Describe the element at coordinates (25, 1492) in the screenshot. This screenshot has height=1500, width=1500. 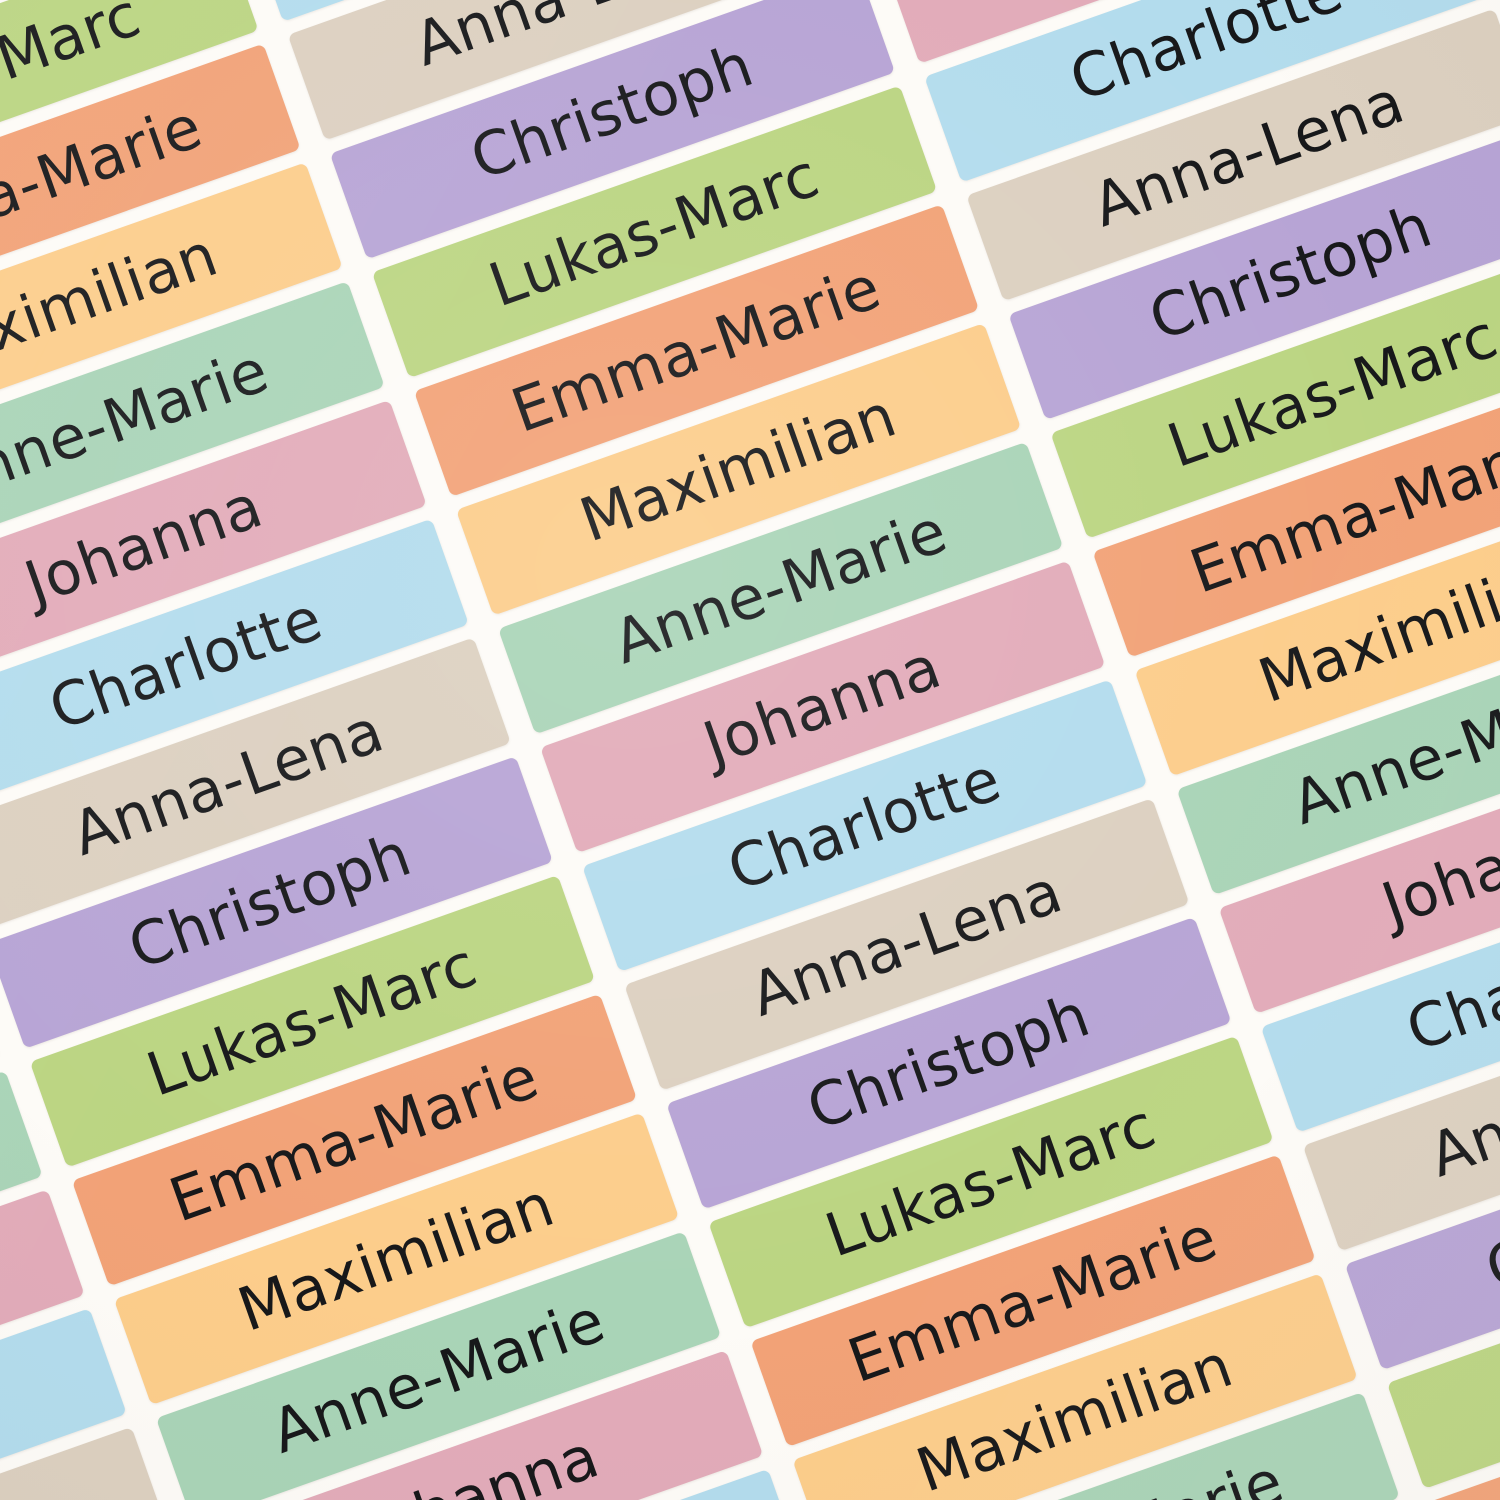
I see `name-label-text: Anna-Lena` at that location.